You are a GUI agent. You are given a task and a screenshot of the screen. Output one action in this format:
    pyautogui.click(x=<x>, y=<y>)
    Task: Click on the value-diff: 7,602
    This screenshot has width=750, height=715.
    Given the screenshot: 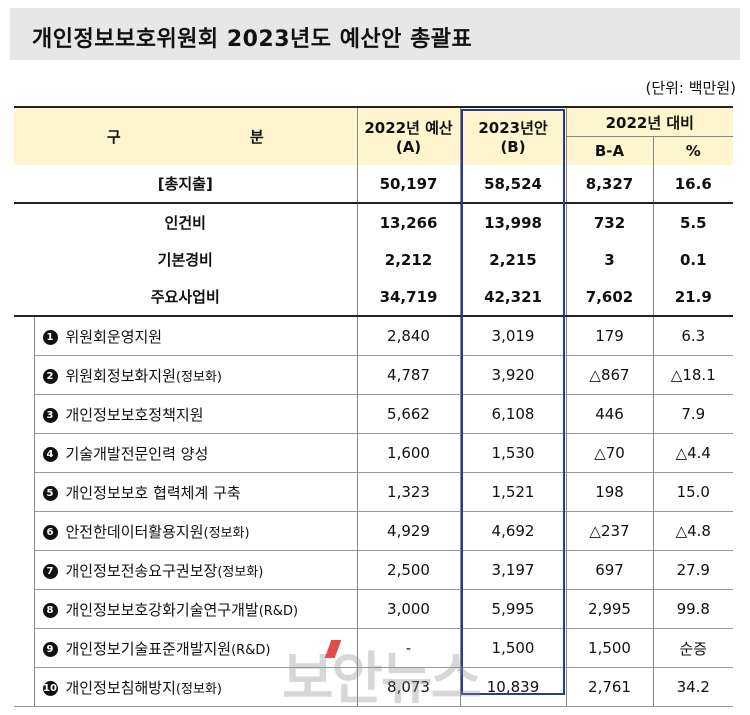 What is the action you would take?
    pyautogui.click(x=609, y=297)
    